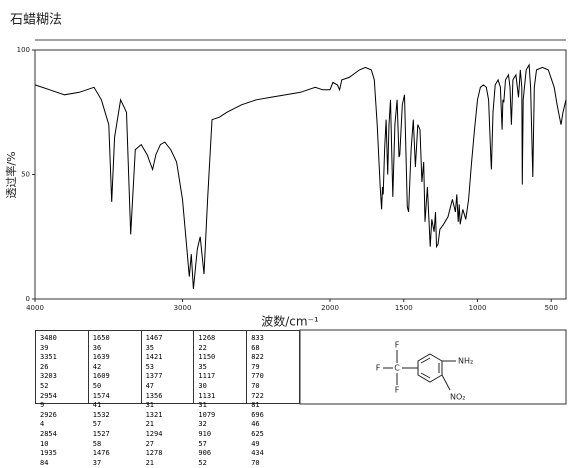 The height and width of the screenshot is (468, 570). I want to click on peak-wavenumber: 625, so click(257, 433).